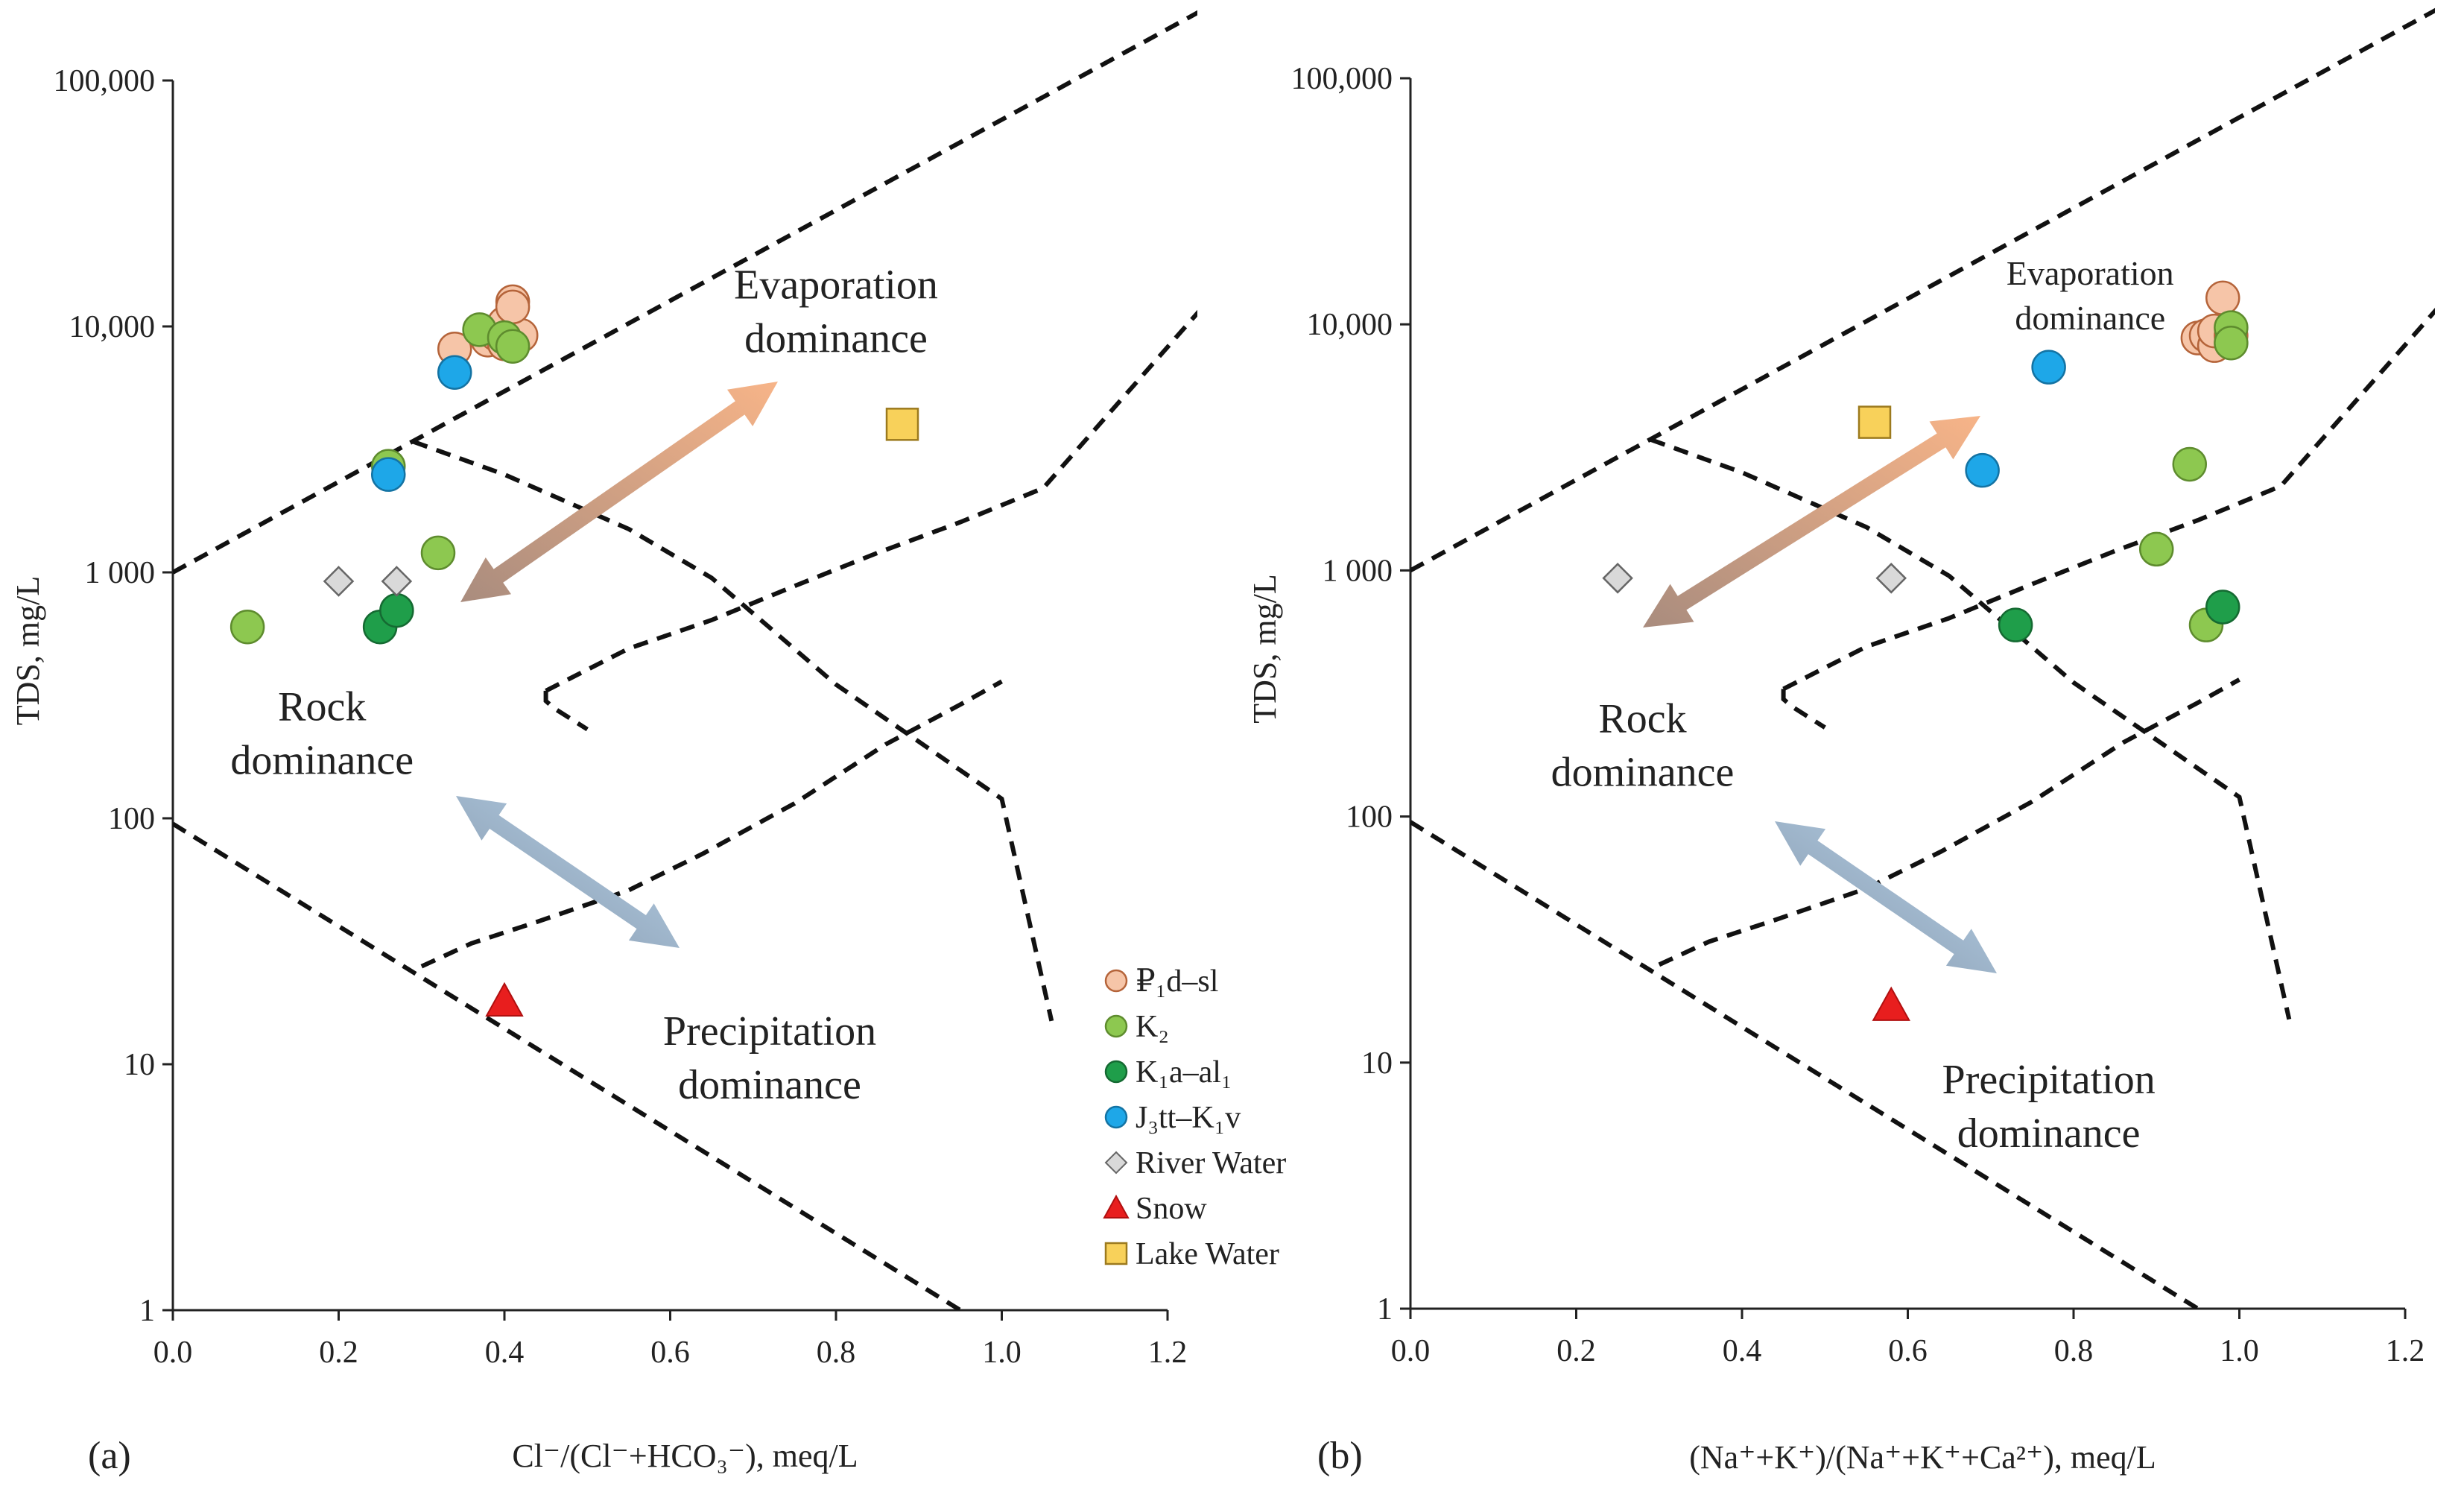 The image size is (2464, 1495). I want to click on series-k-, so click(2194, 476).